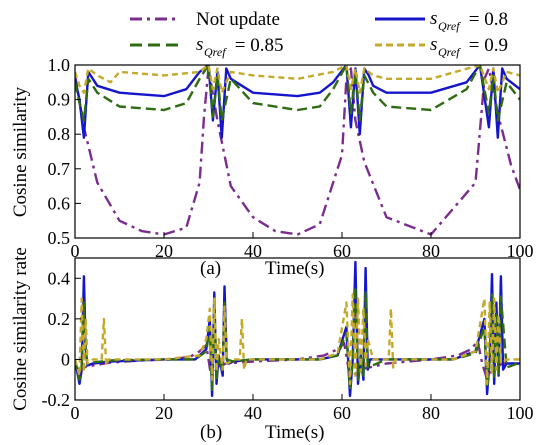 This screenshot has height=445, width=550. What do you see at coordinates (253, 251) in the screenshot?
I see `panel-a-xtick-label: 40` at bounding box center [253, 251].